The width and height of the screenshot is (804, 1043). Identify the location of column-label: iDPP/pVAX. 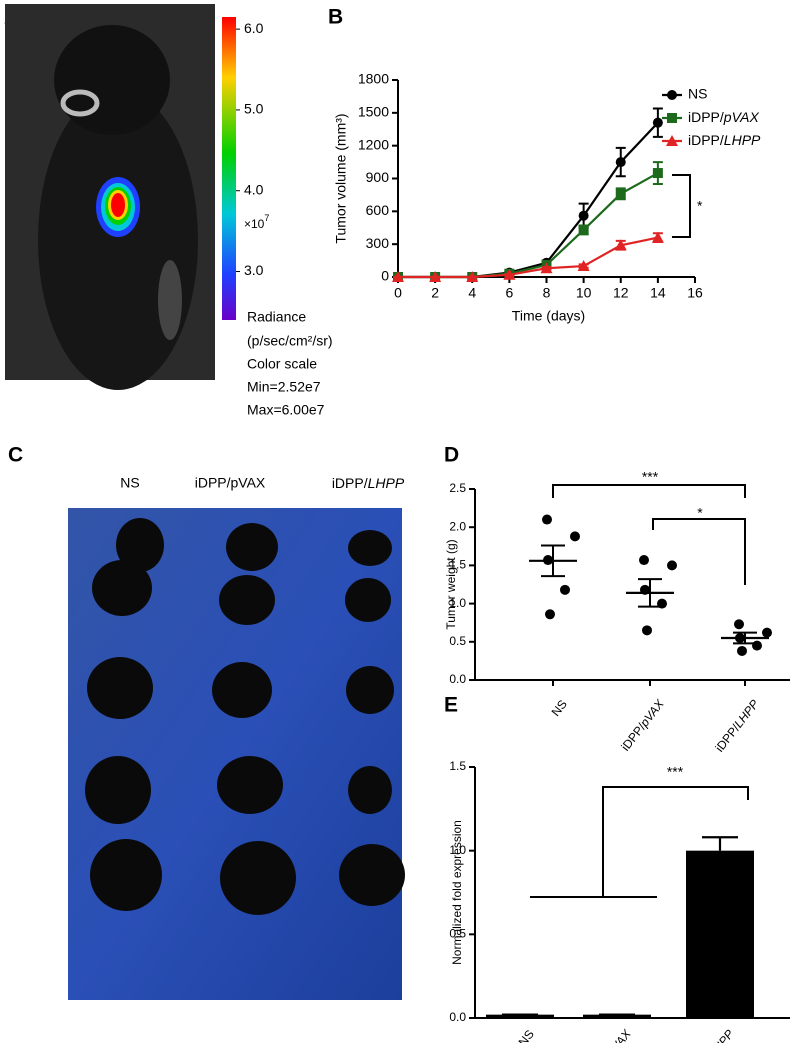
(230, 483).